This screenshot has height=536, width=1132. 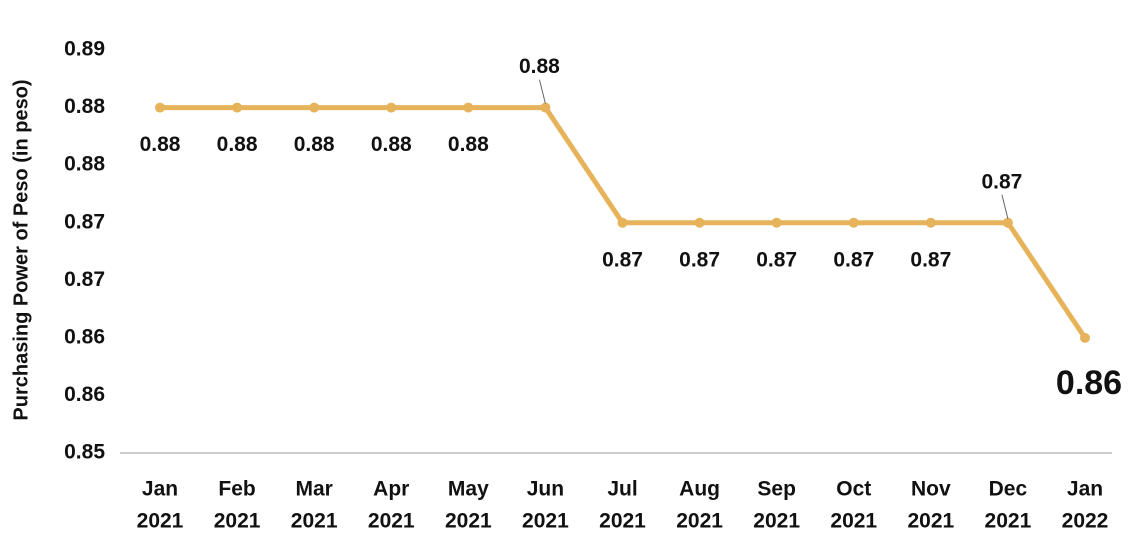 I want to click on y-tick-label: 0.89, so click(x=84, y=49).